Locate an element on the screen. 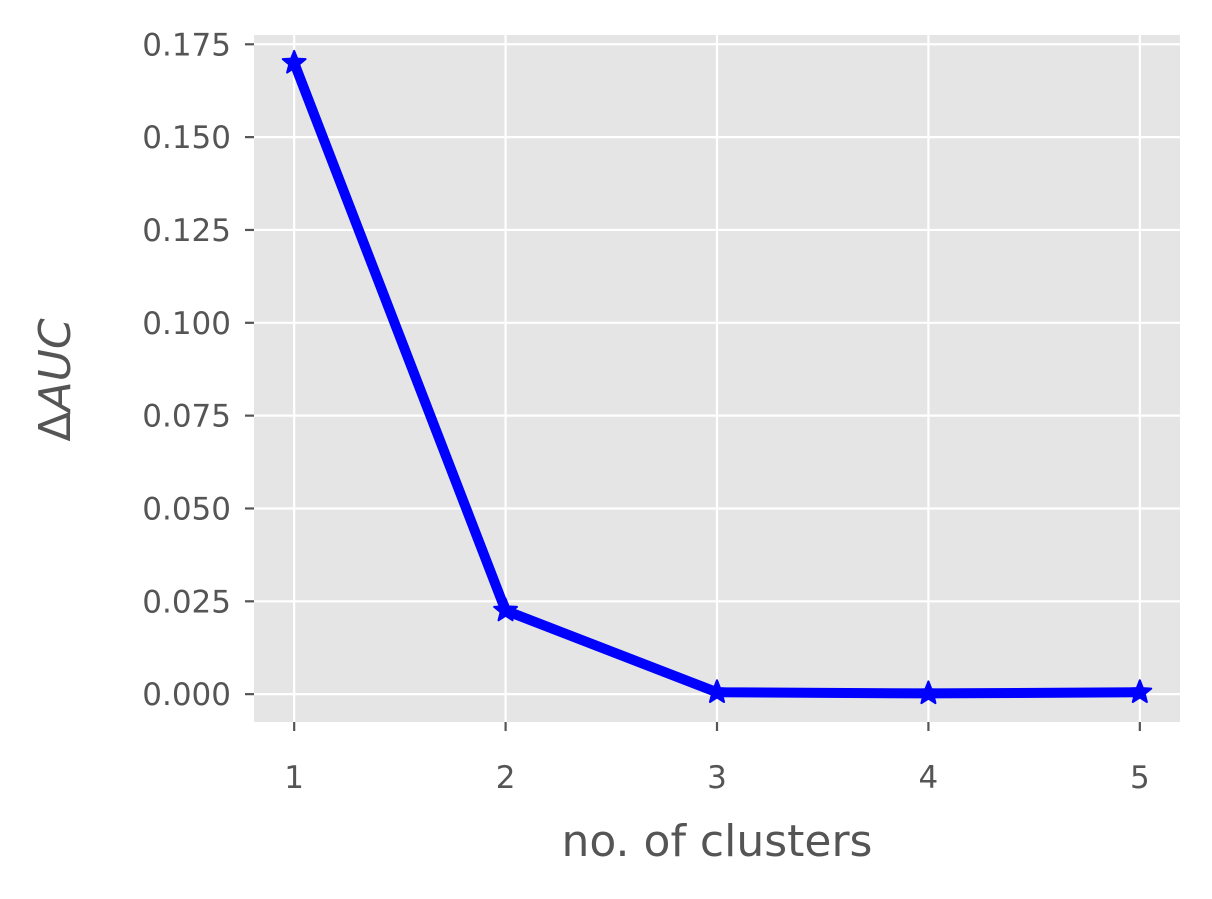 This screenshot has width=1212, height=899. y-axis-label-symbol: Δ is located at coordinates (55, 426).